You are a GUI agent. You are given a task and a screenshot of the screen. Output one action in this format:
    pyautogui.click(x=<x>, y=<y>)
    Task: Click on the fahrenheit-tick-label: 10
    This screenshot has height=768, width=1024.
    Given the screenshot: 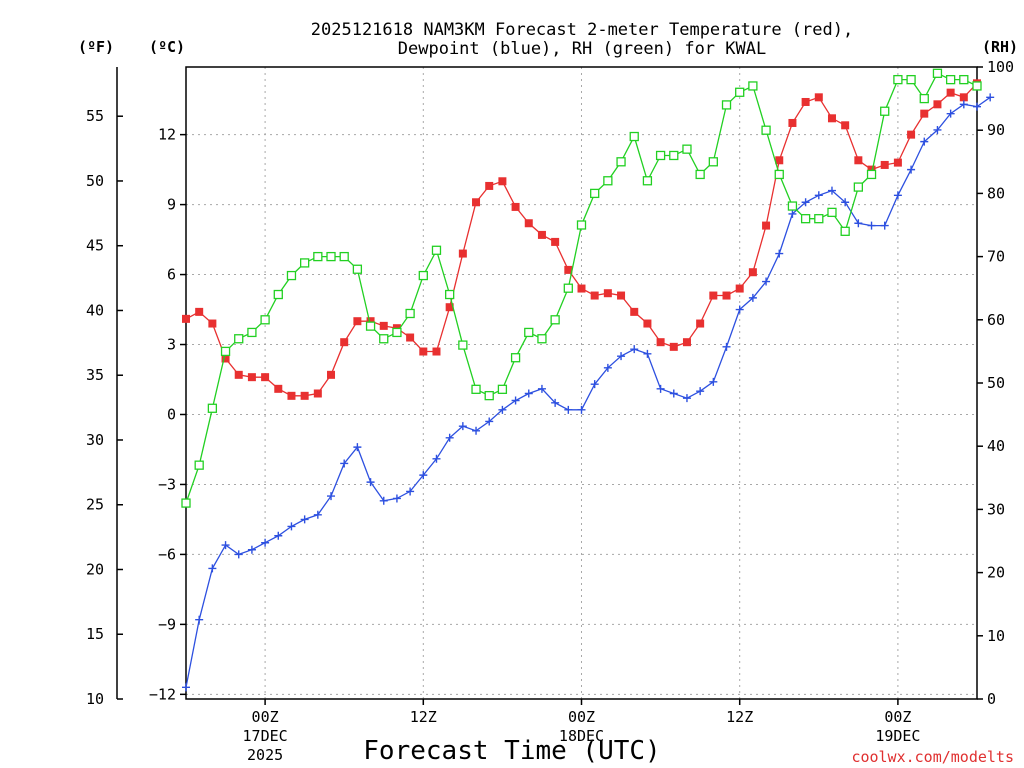 What is the action you would take?
    pyautogui.click(x=95, y=699)
    